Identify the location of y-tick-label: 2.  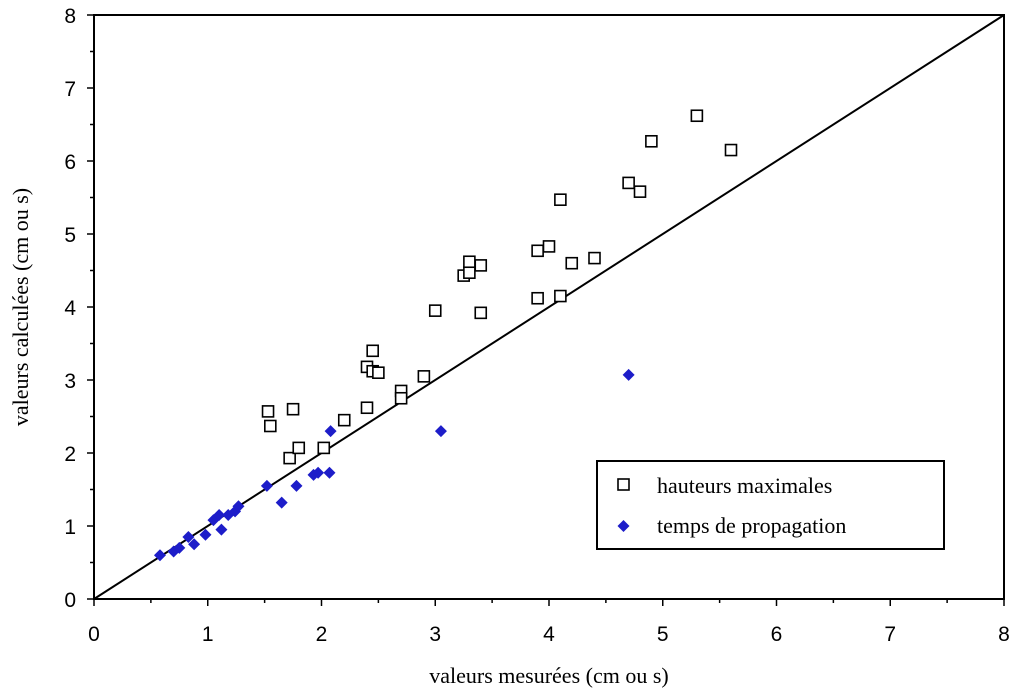
(70, 454).